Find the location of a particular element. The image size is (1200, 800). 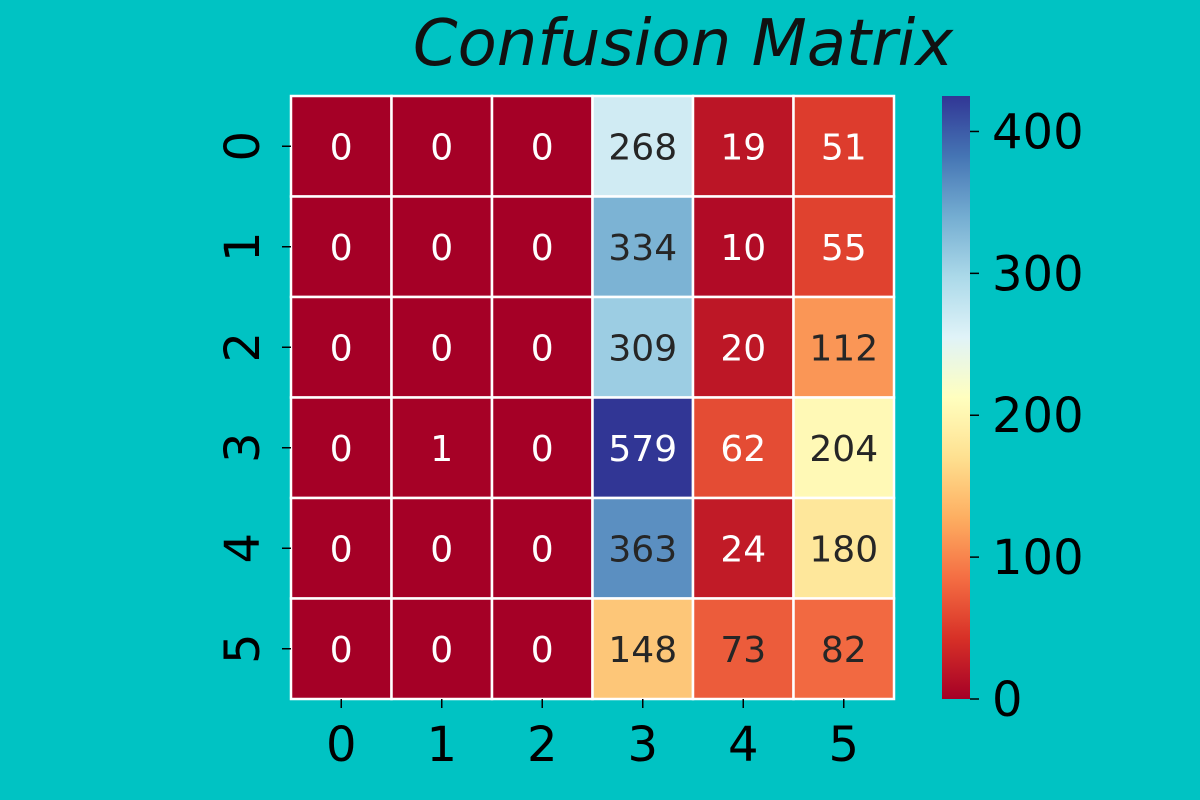

cell-value-label: 204 is located at coordinates (843, 449).